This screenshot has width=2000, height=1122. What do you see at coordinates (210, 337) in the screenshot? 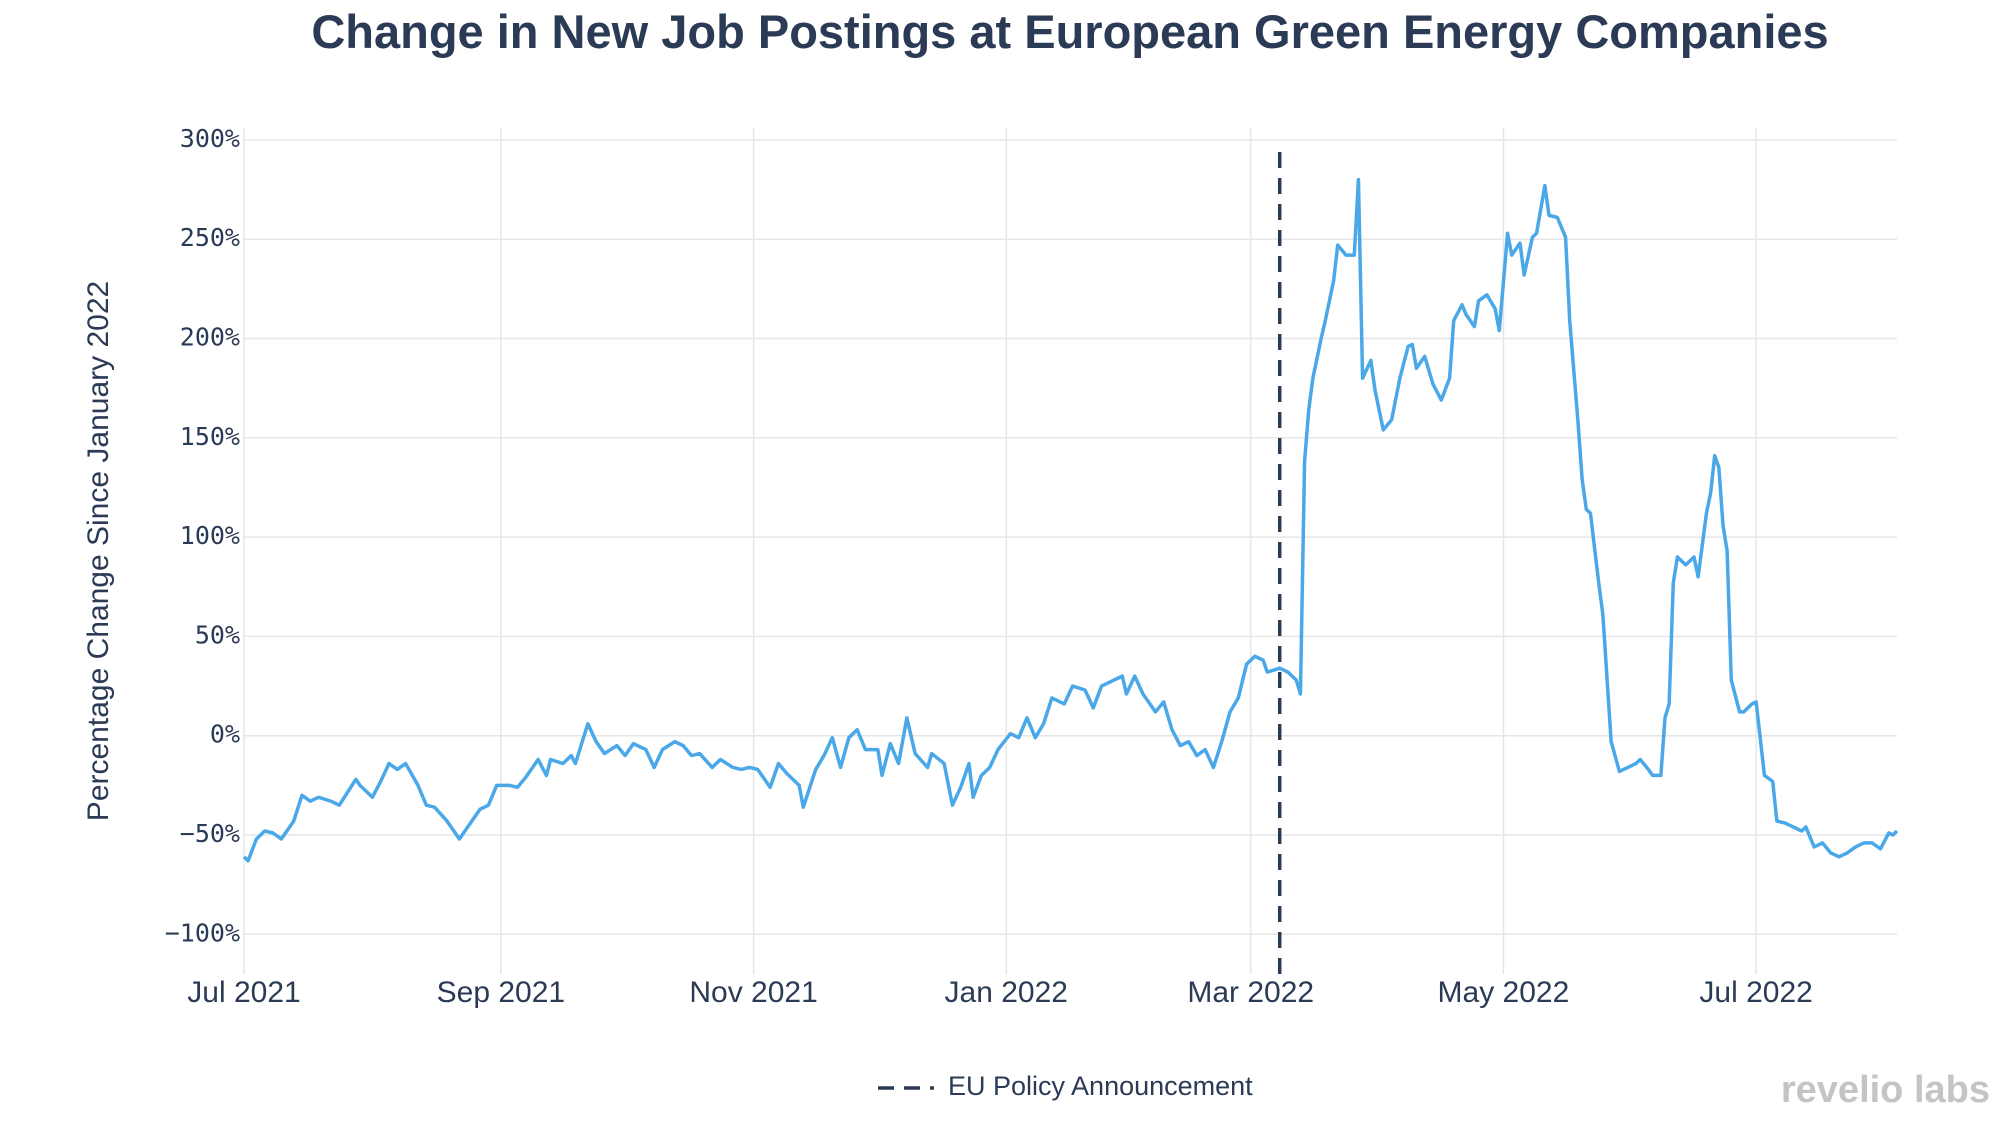
I see `y-tick-label: 200%` at bounding box center [210, 337].